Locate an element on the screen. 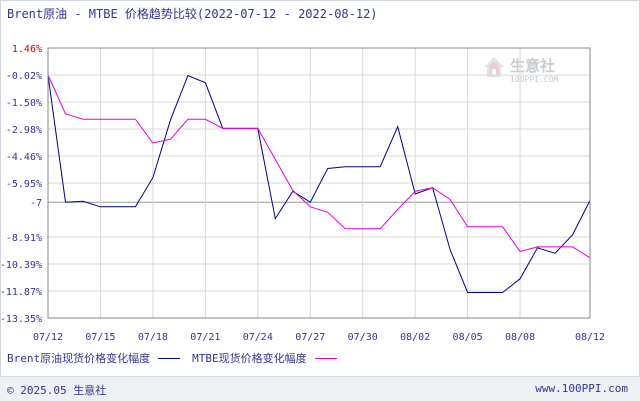  y-tick-label: 1.46% is located at coordinates (27, 49).